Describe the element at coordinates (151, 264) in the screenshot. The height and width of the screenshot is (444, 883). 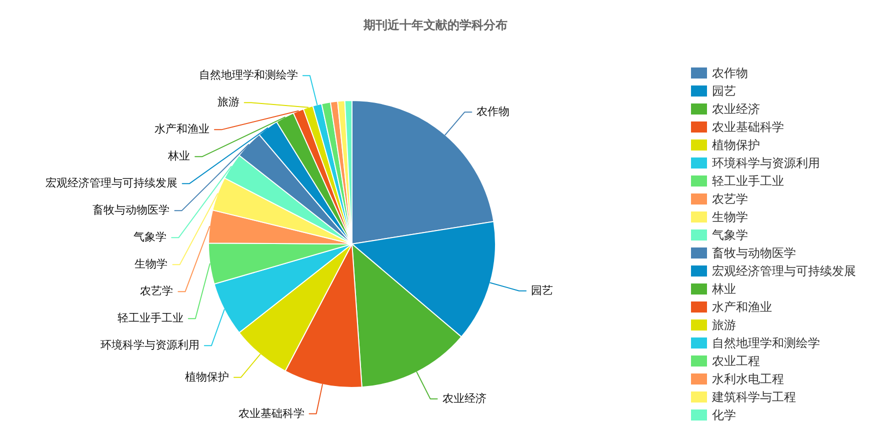
I see `slice-label: 生物学` at that location.